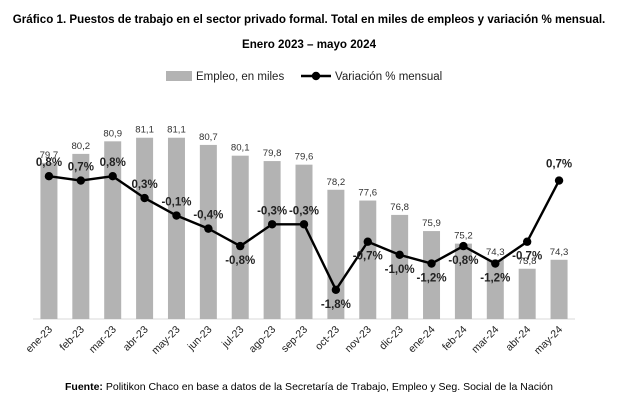  I want to click on x-tick-dic-23: dic-23, so click(391, 338).